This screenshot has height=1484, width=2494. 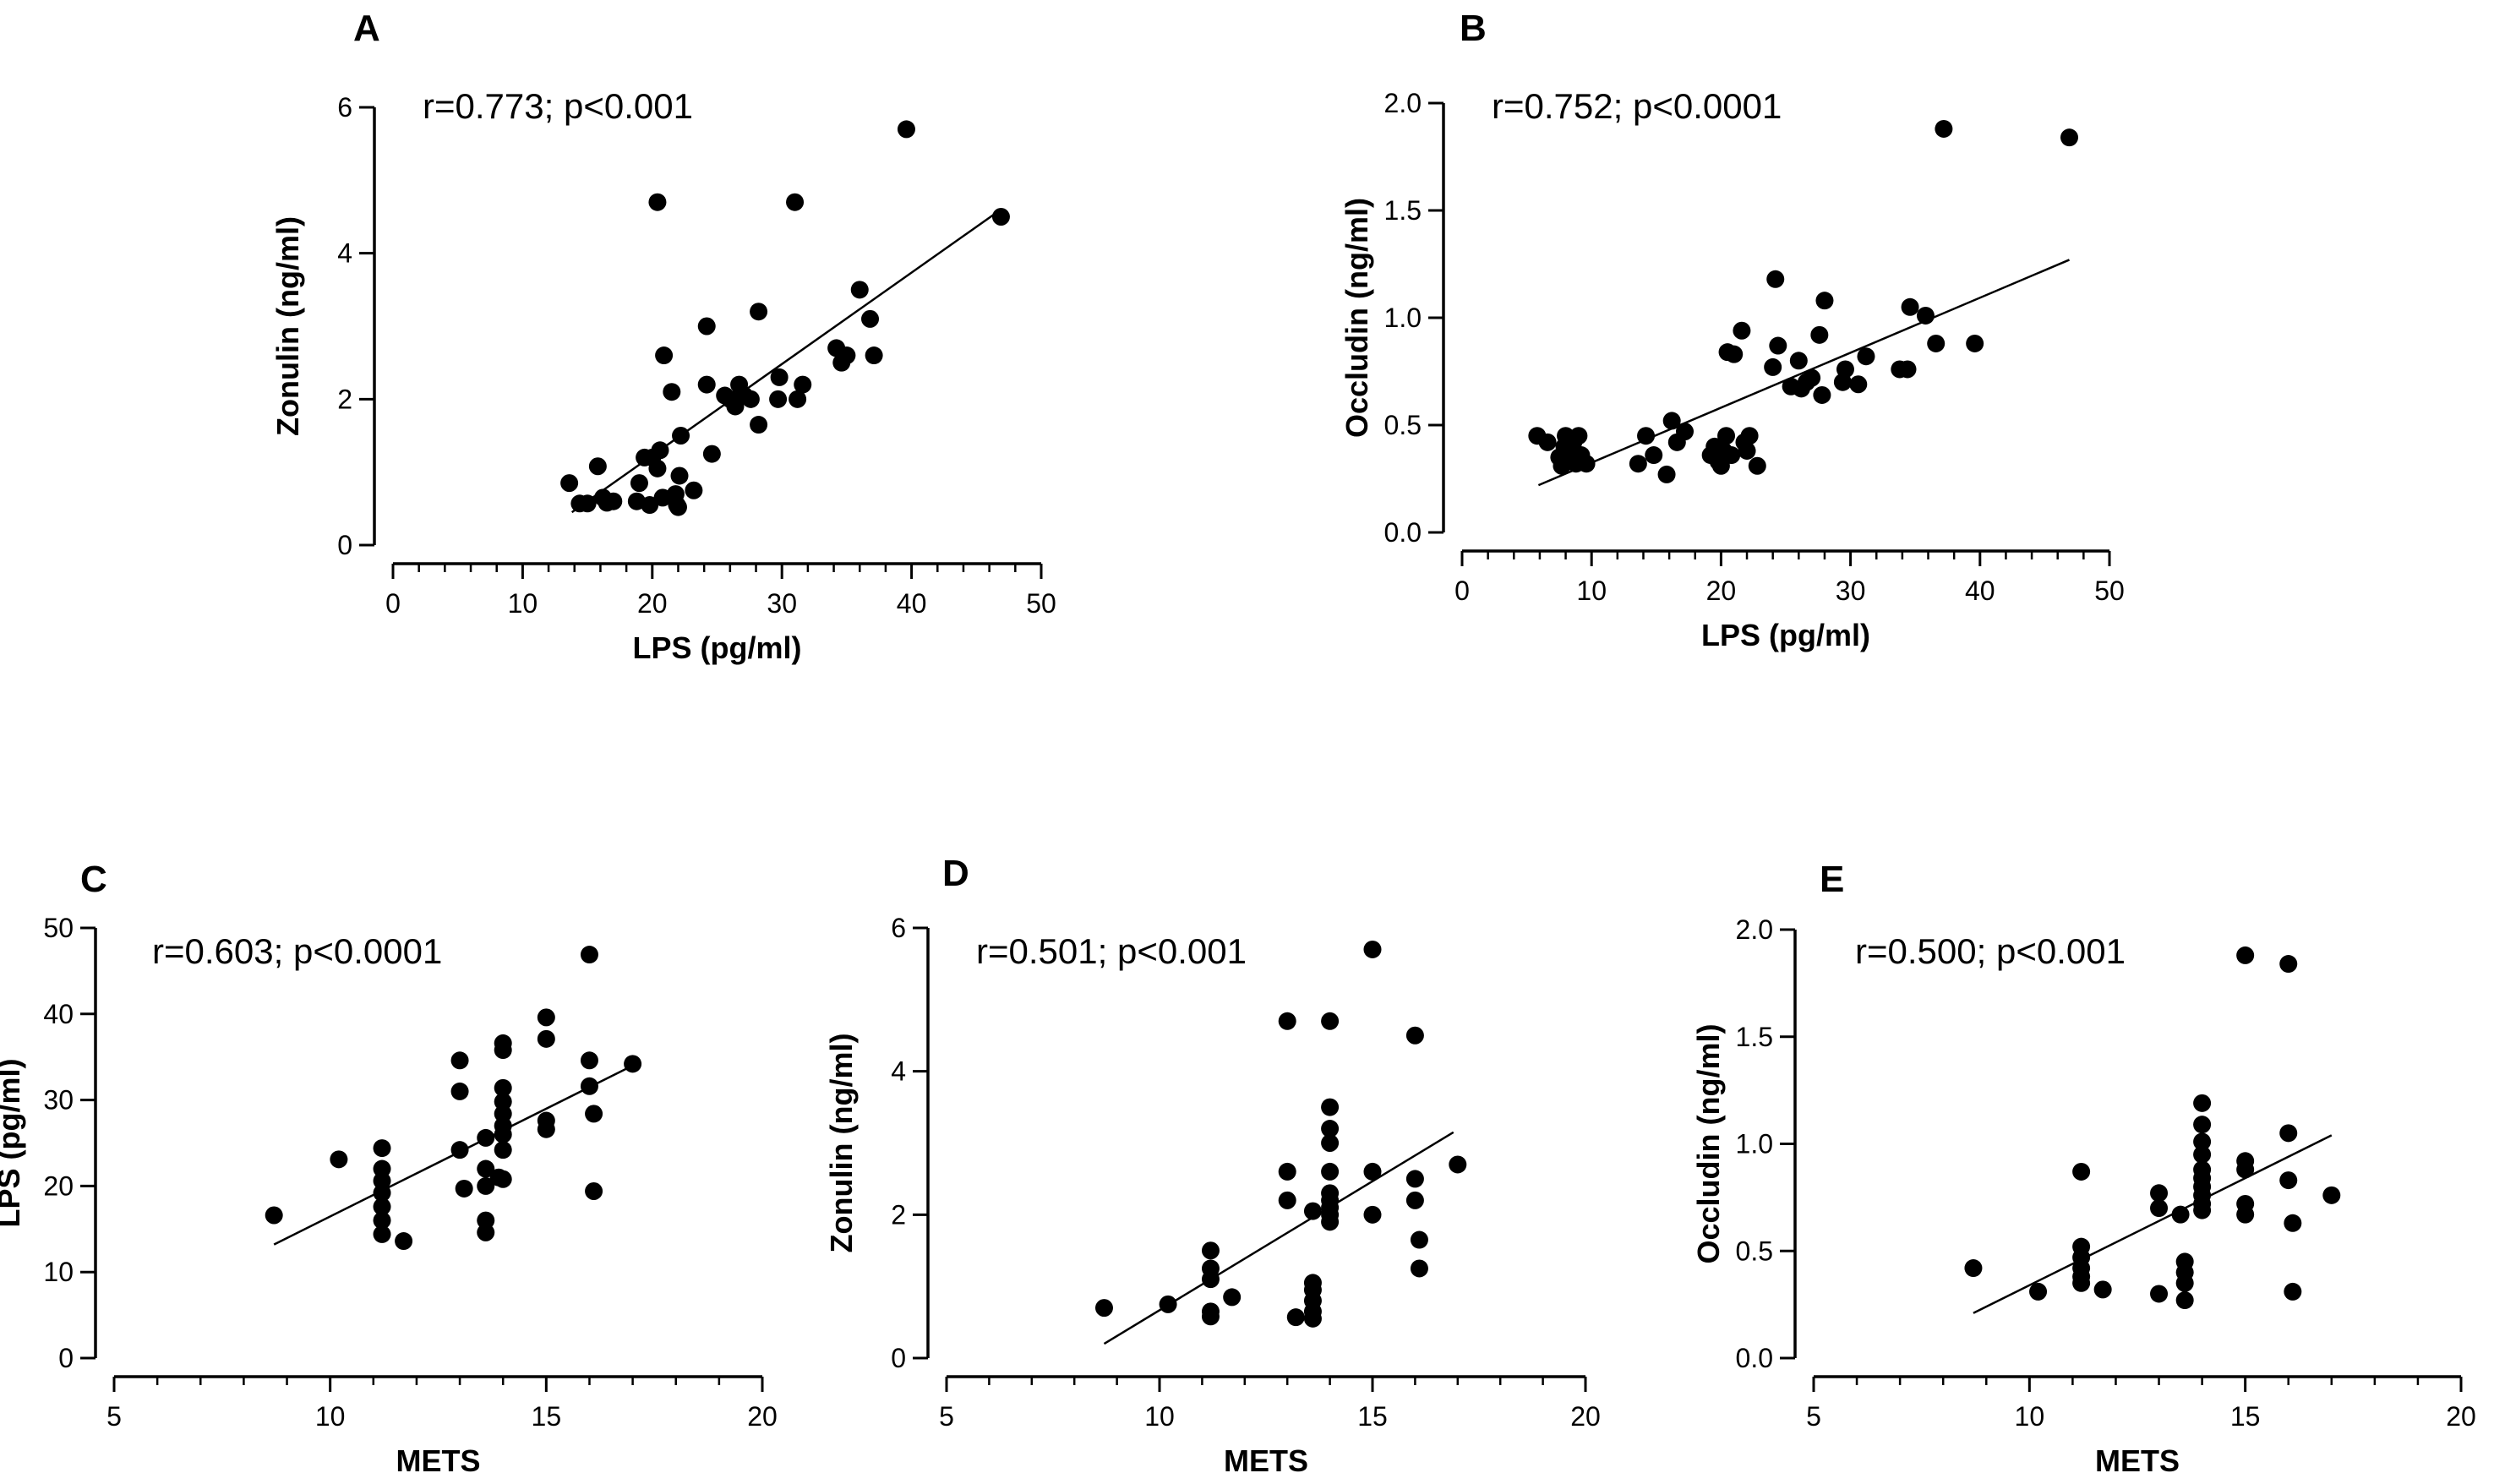 I want to click on y-axis-title: Zonulin (ng/ml), so click(x=841, y=1143).